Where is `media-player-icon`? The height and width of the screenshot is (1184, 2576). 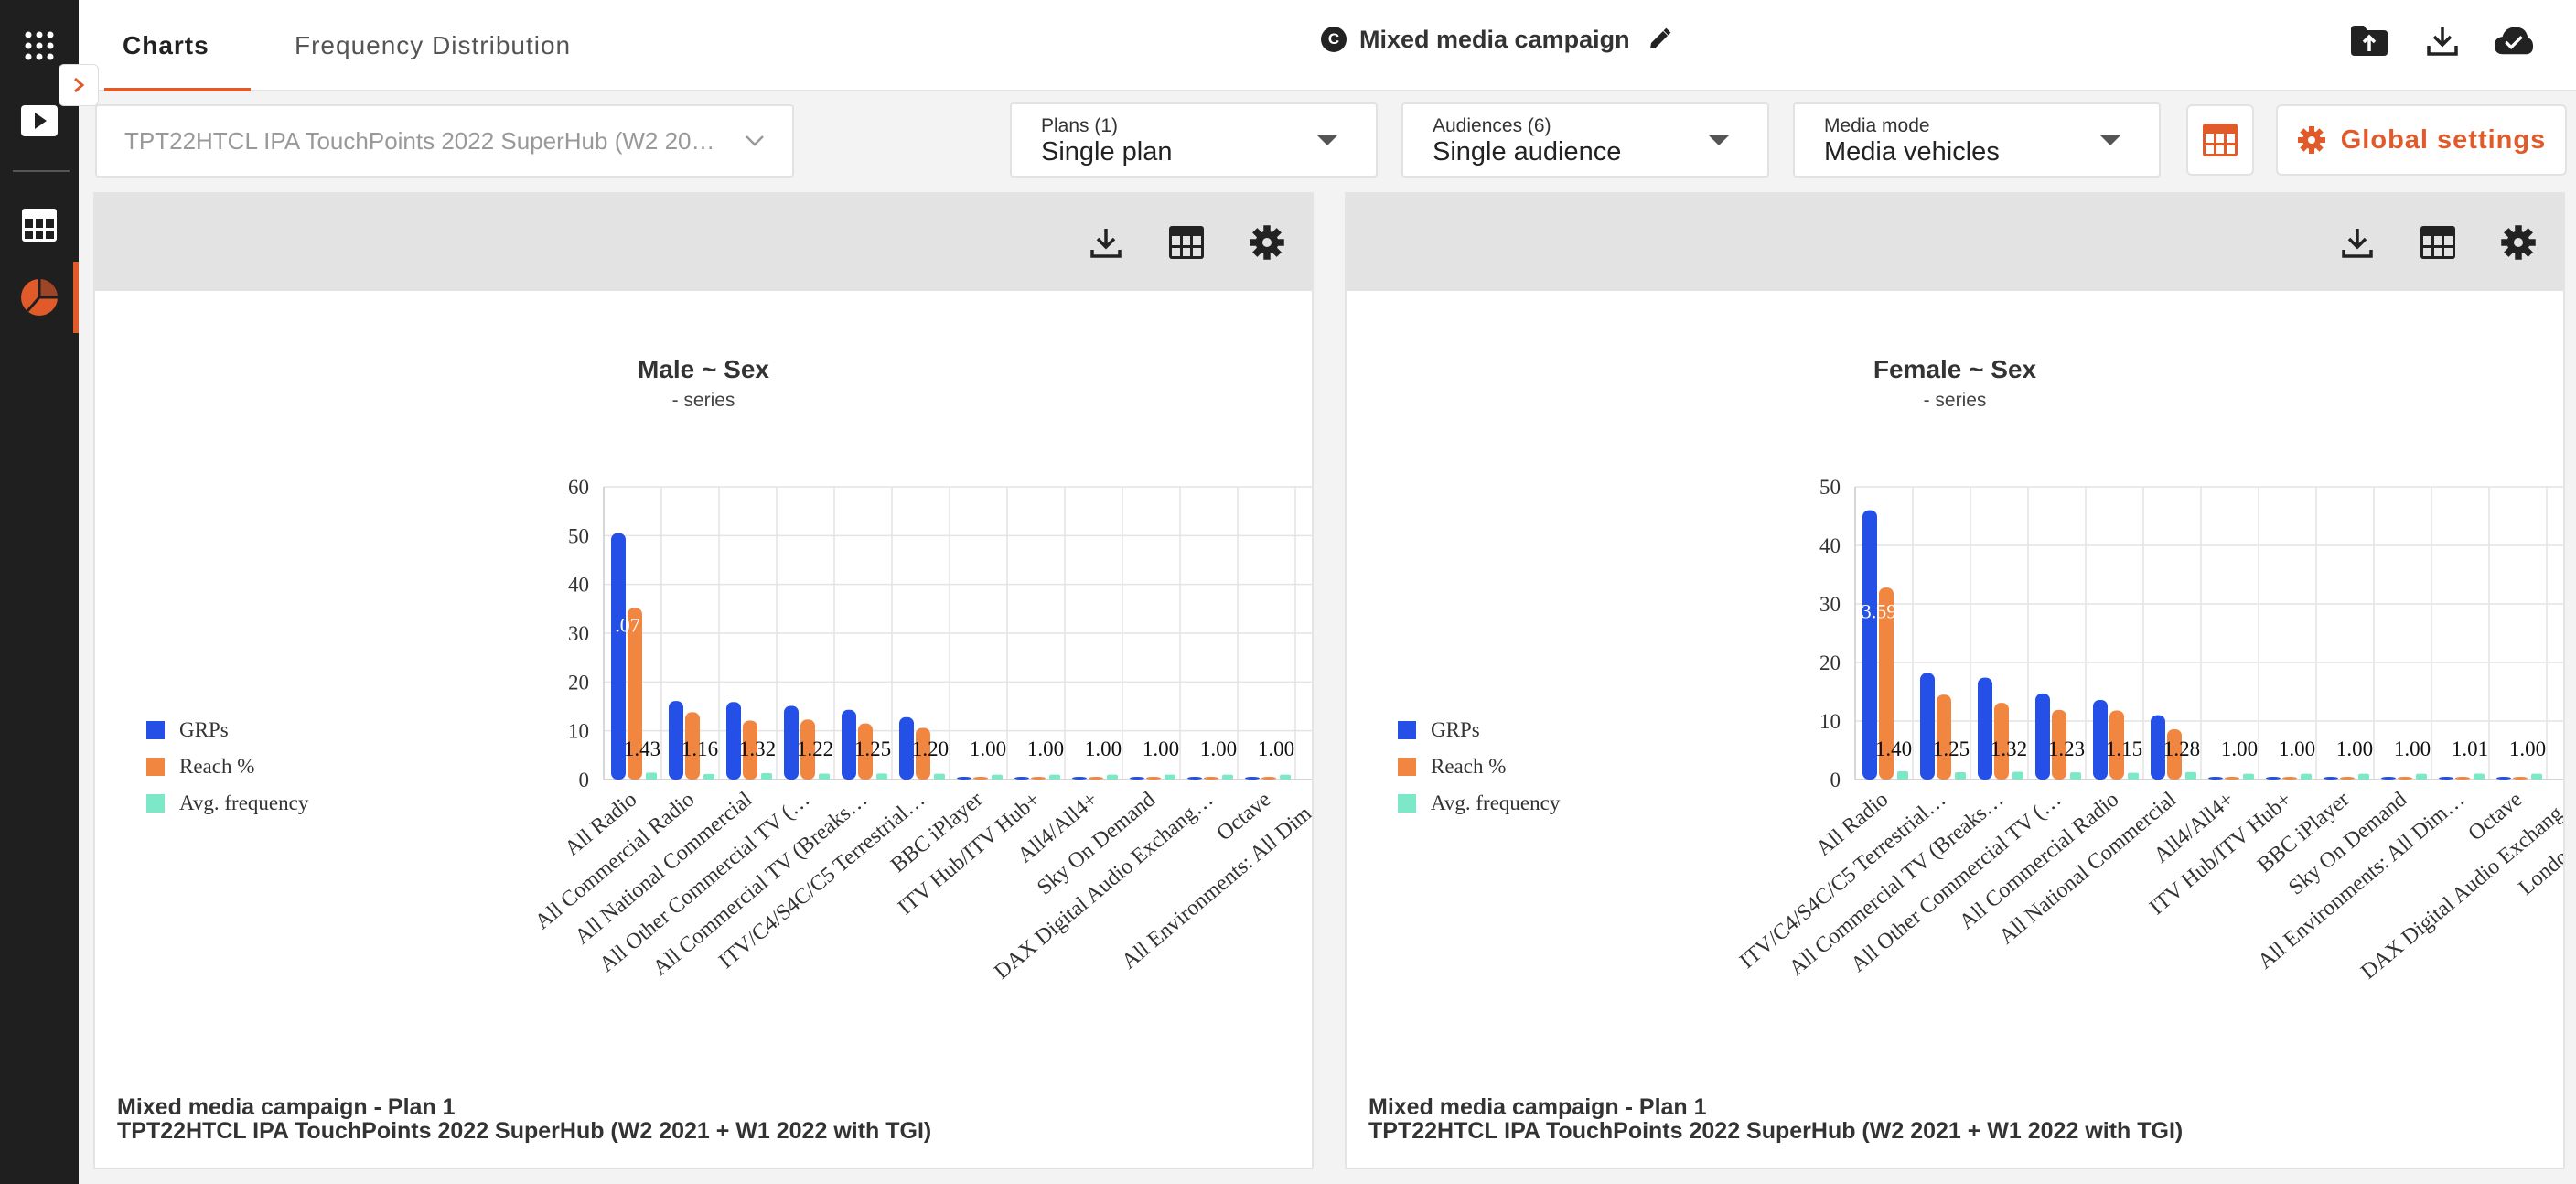 media-player-icon is located at coordinates (40, 121).